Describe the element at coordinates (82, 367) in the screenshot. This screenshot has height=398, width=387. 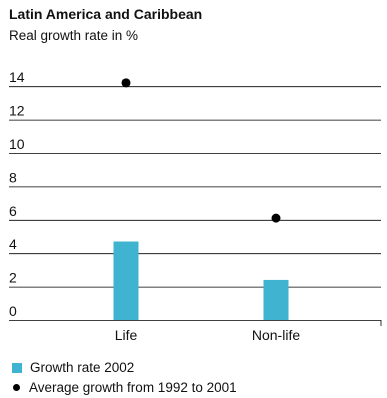
I see `legend-label-growth-rate: Growth rate 2002` at that location.